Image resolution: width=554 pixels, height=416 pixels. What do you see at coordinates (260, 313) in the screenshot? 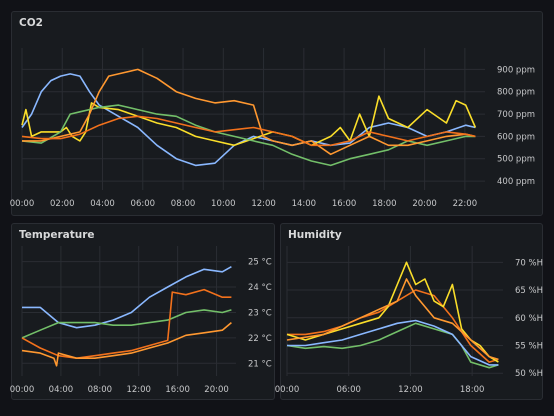
I see `y-tick-label: 23 °C` at bounding box center [260, 313].